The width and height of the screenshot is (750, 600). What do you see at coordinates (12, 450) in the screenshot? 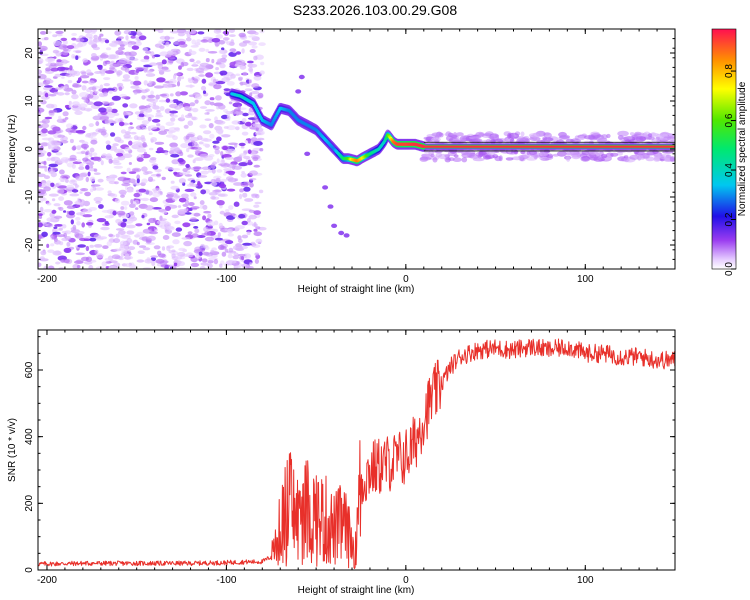
I see `snr-y-label: SNR (10 * v/v)` at bounding box center [12, 450].